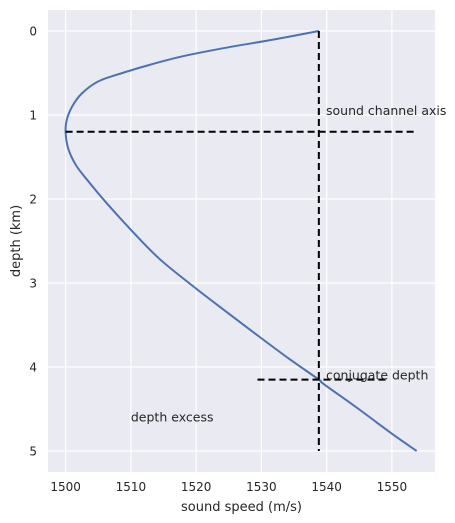 The height and width of the screenshot is (523, 455). What do you see at coordinates (196, 487) in the screenshot?
I see `x-tick-label: 1520` at bounding box center [196, 487].